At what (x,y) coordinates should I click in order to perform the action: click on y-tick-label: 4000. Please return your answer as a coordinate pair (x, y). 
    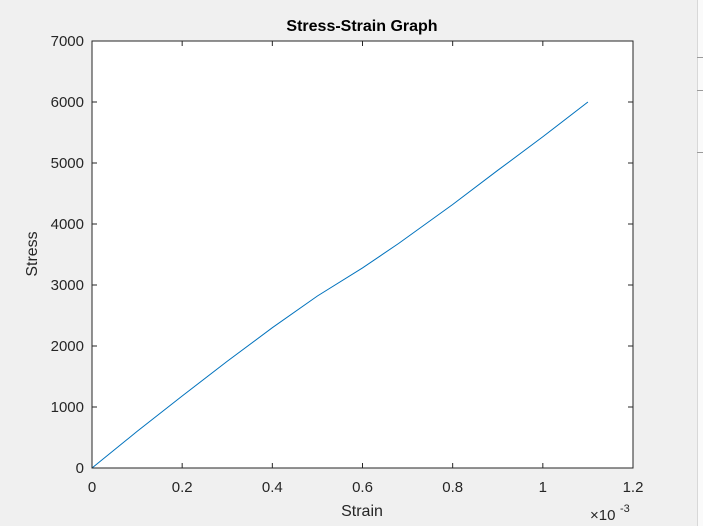
    Looking at the image, I should click on (67, 224).